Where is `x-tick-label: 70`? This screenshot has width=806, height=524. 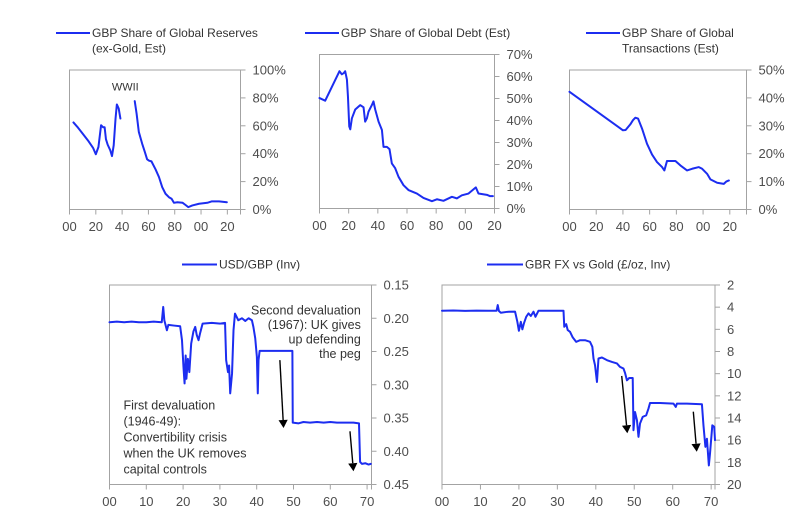
x-tick-label: 70 is located at coordinates (367, 501).